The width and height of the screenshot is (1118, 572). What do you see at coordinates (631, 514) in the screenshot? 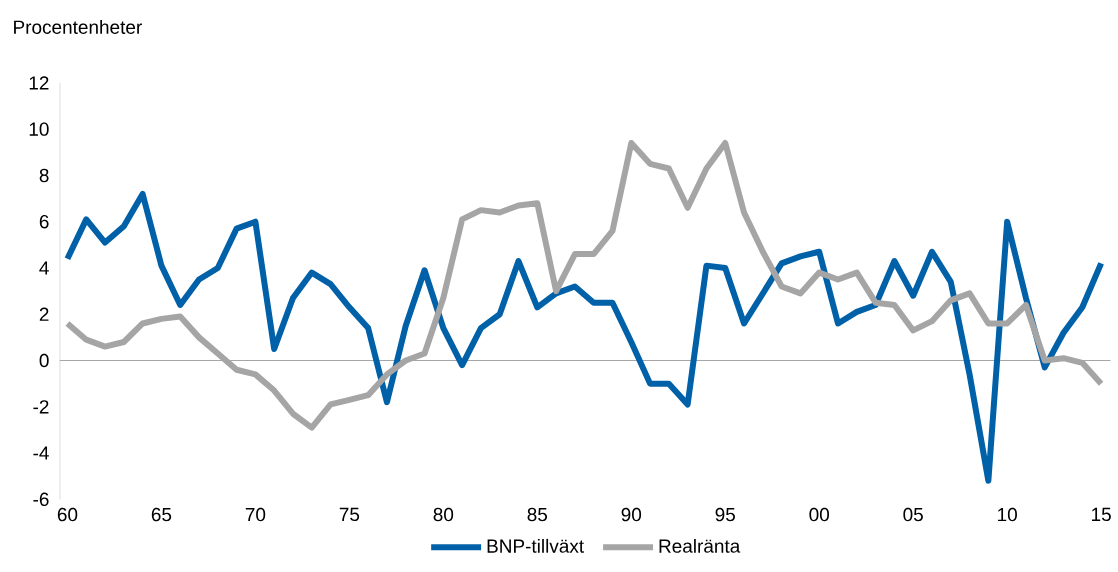
I see `x-tick-label: 90` at bounding box center [631, 514].